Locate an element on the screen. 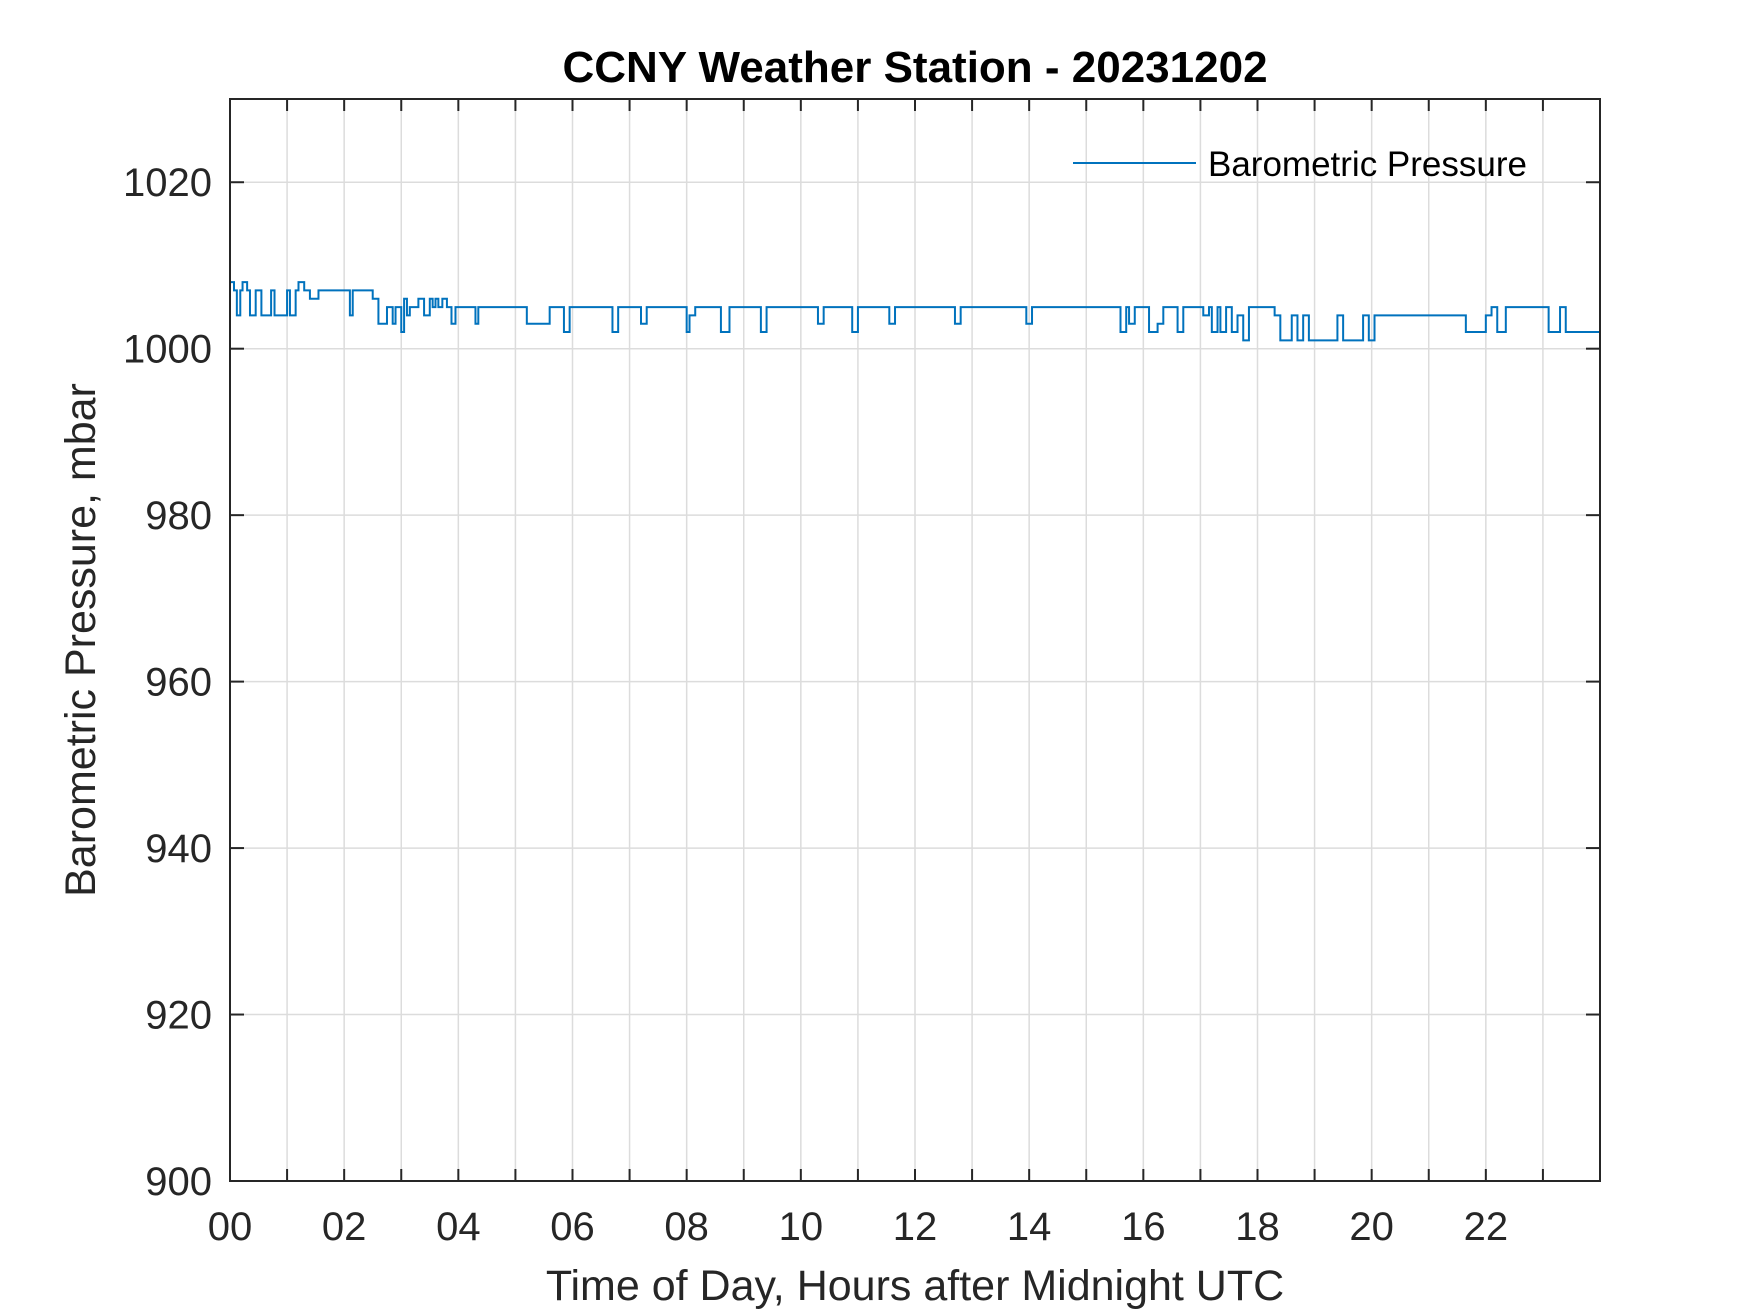 The height and width of the screenshot is (1313, 1750). y-tick-labels: 900 920 940 960 980 1000 1020 is located at coordinates (167, 682).